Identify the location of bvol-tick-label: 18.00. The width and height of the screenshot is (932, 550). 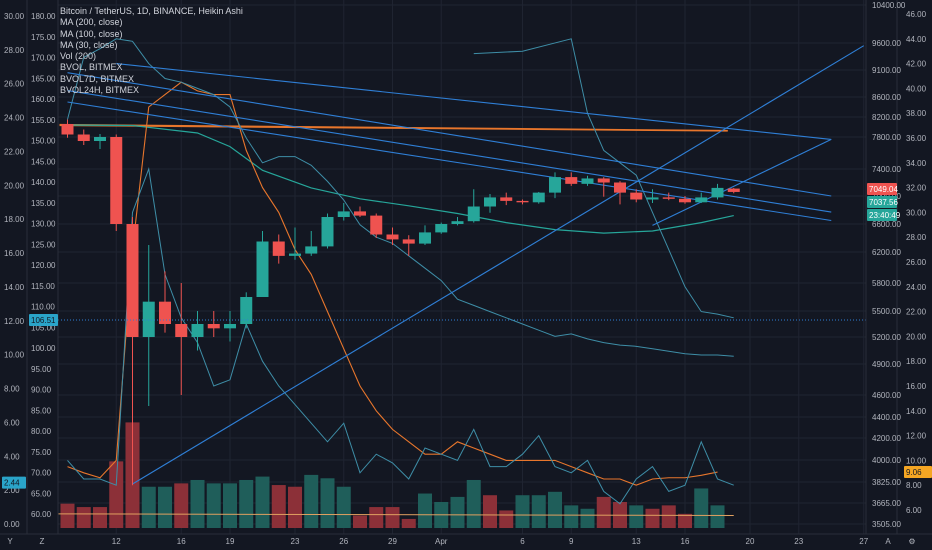
(916, 361).